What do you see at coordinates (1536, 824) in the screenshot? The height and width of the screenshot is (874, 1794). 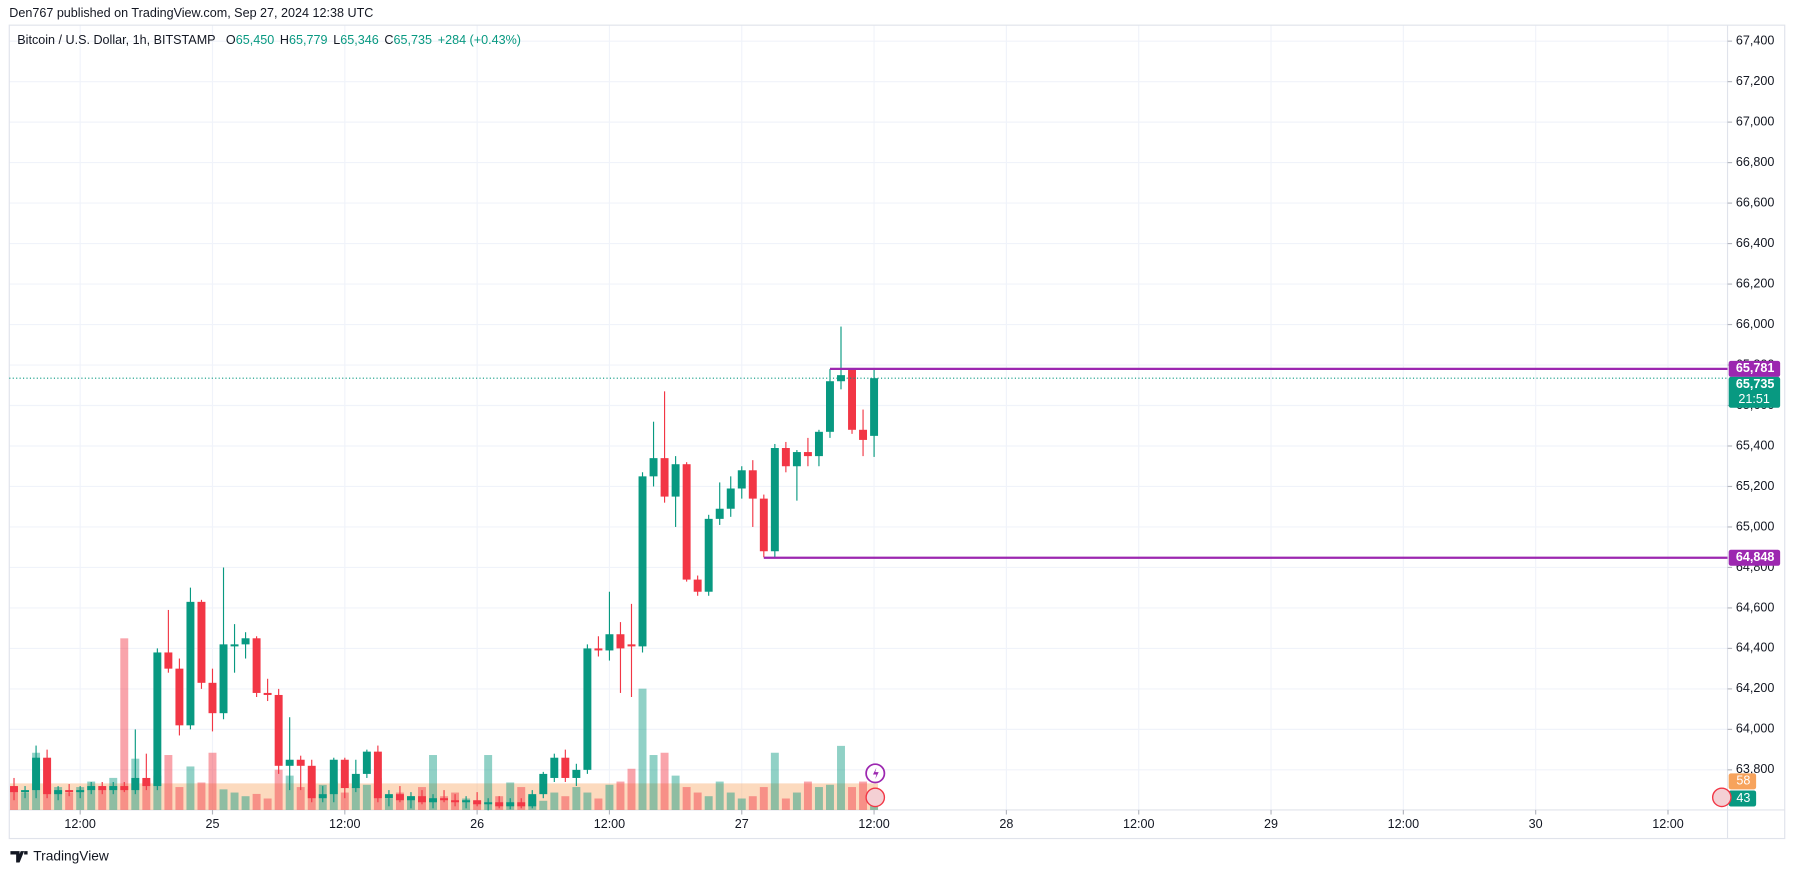 I see `x-tick-label: 30` at bounding box center [1536, 824].